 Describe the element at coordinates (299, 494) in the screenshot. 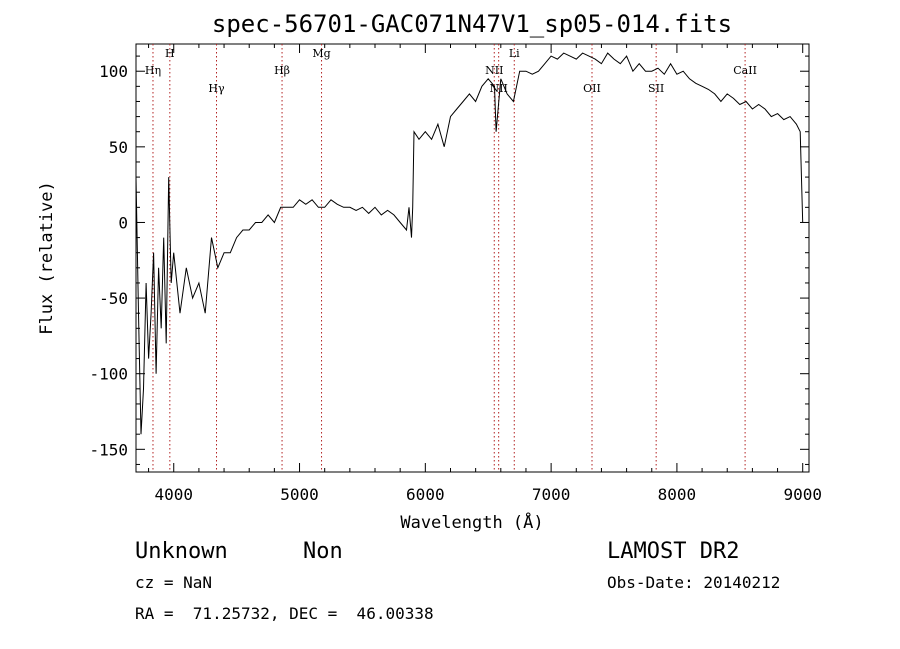

I see `x-tick-label: 5000` at that location.